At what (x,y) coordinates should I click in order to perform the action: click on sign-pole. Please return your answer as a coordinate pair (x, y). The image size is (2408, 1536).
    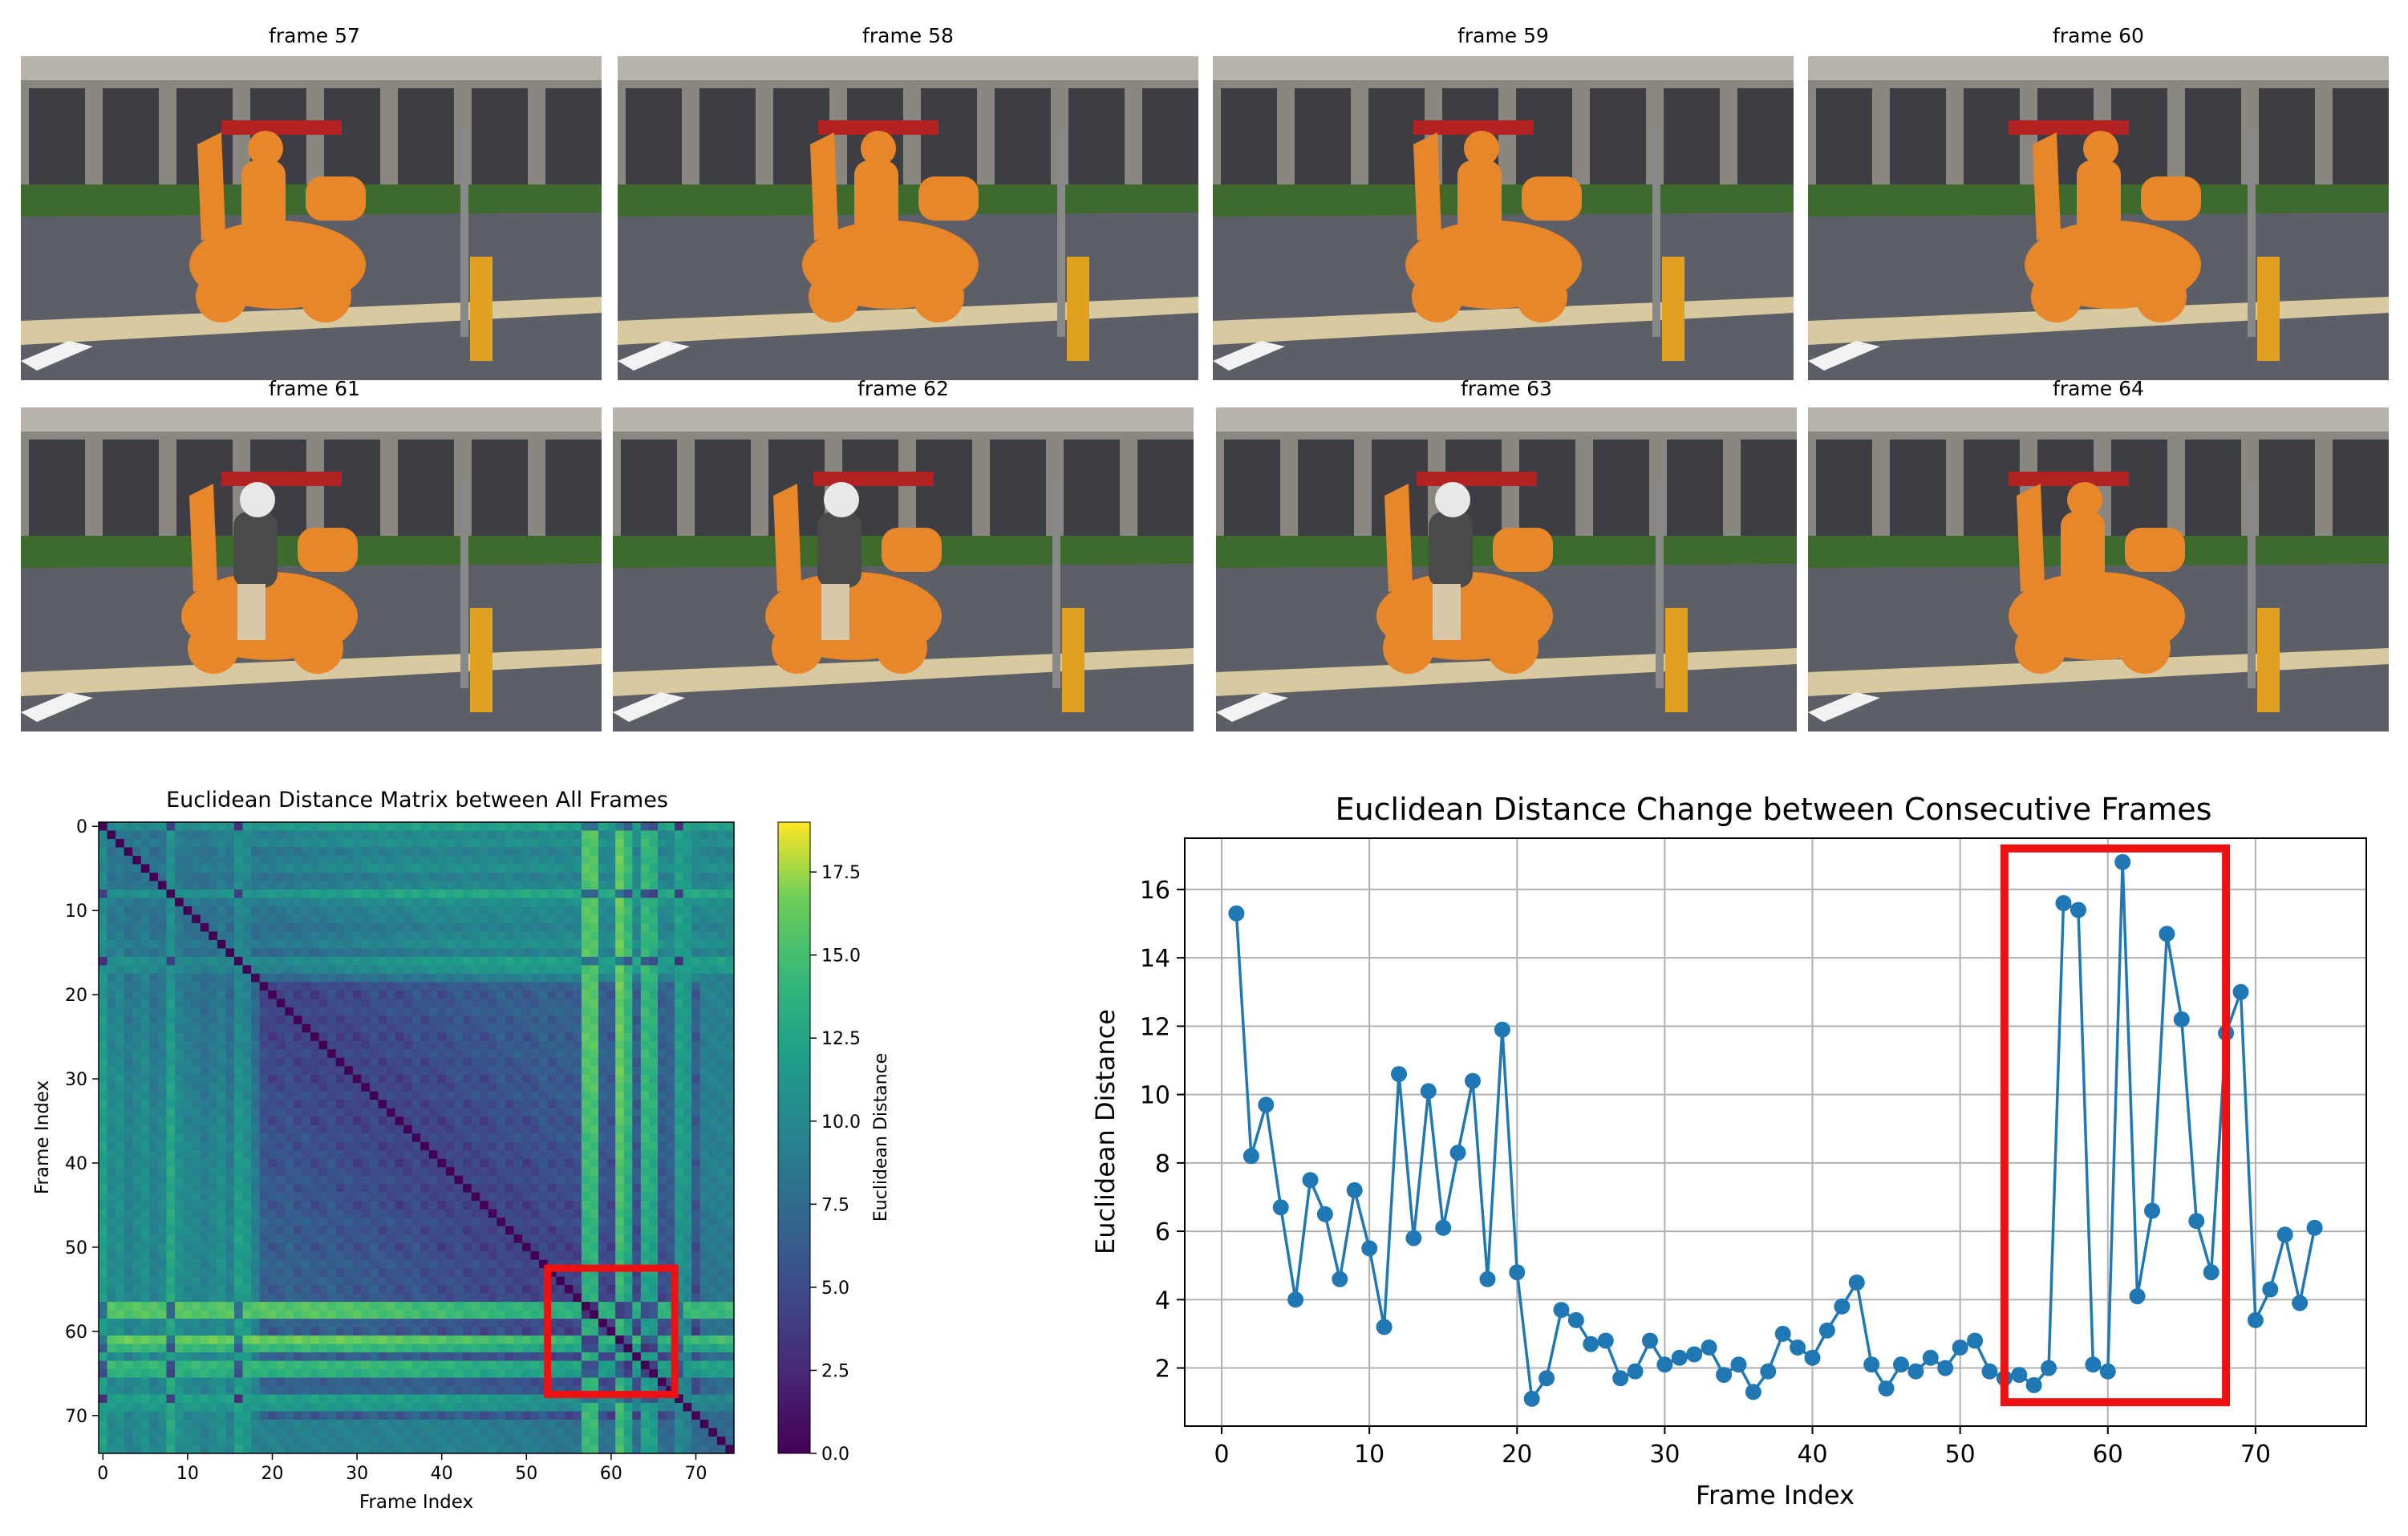
    Looking at the image, I should click on (1656, 232).